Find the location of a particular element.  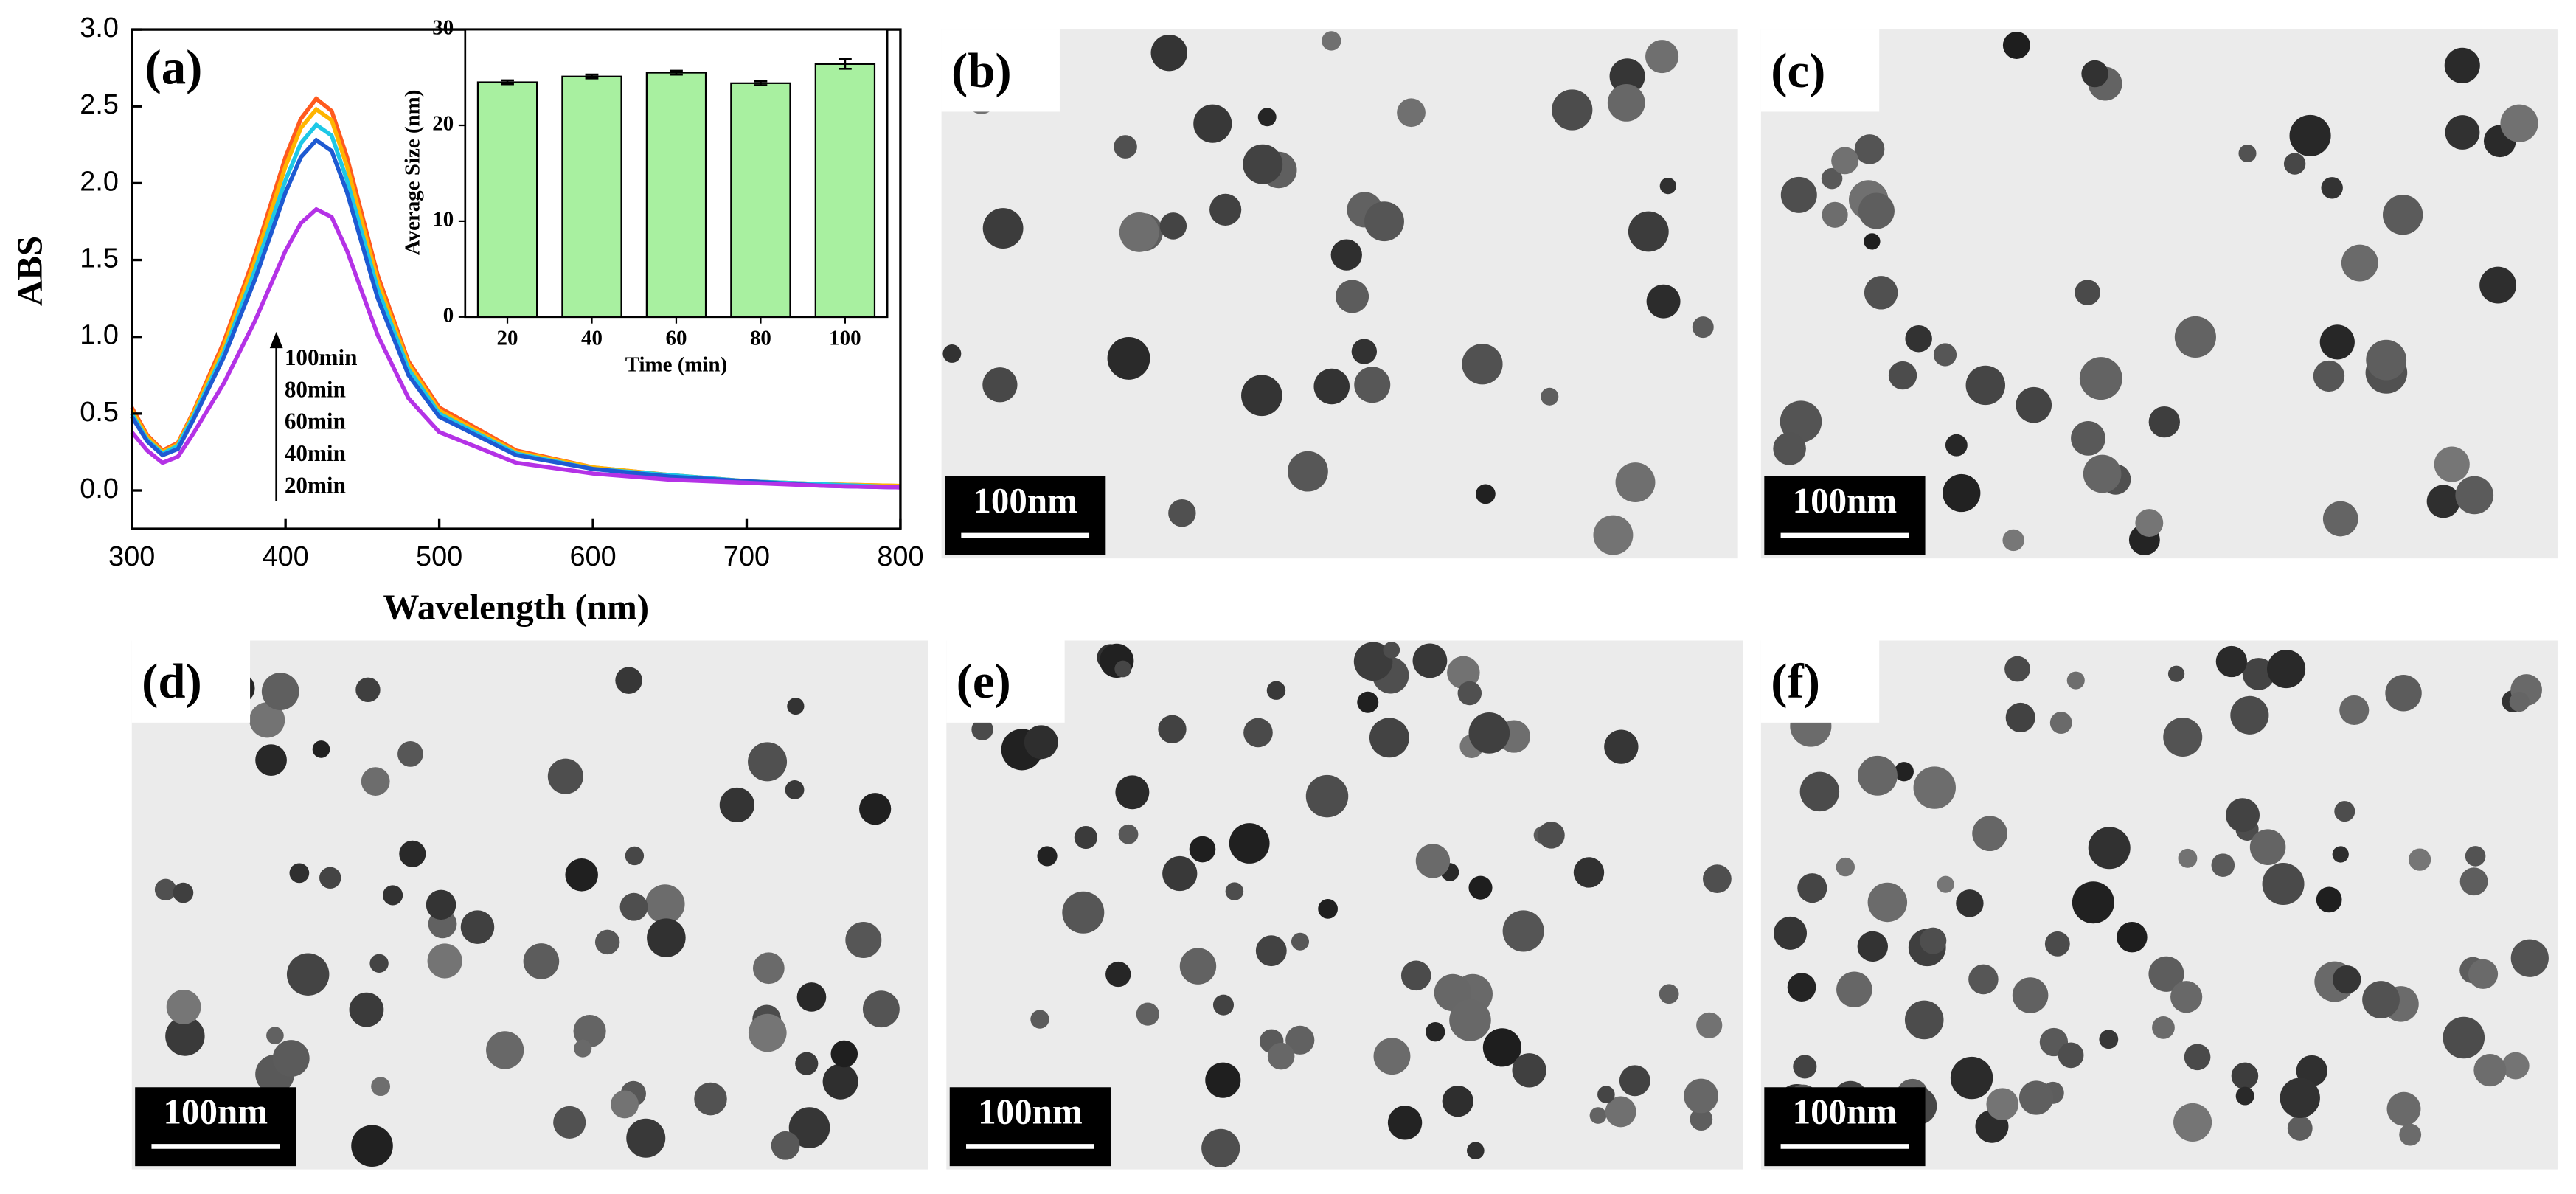

y-tick-label: 0.0 is located at coordinates (99, 488).